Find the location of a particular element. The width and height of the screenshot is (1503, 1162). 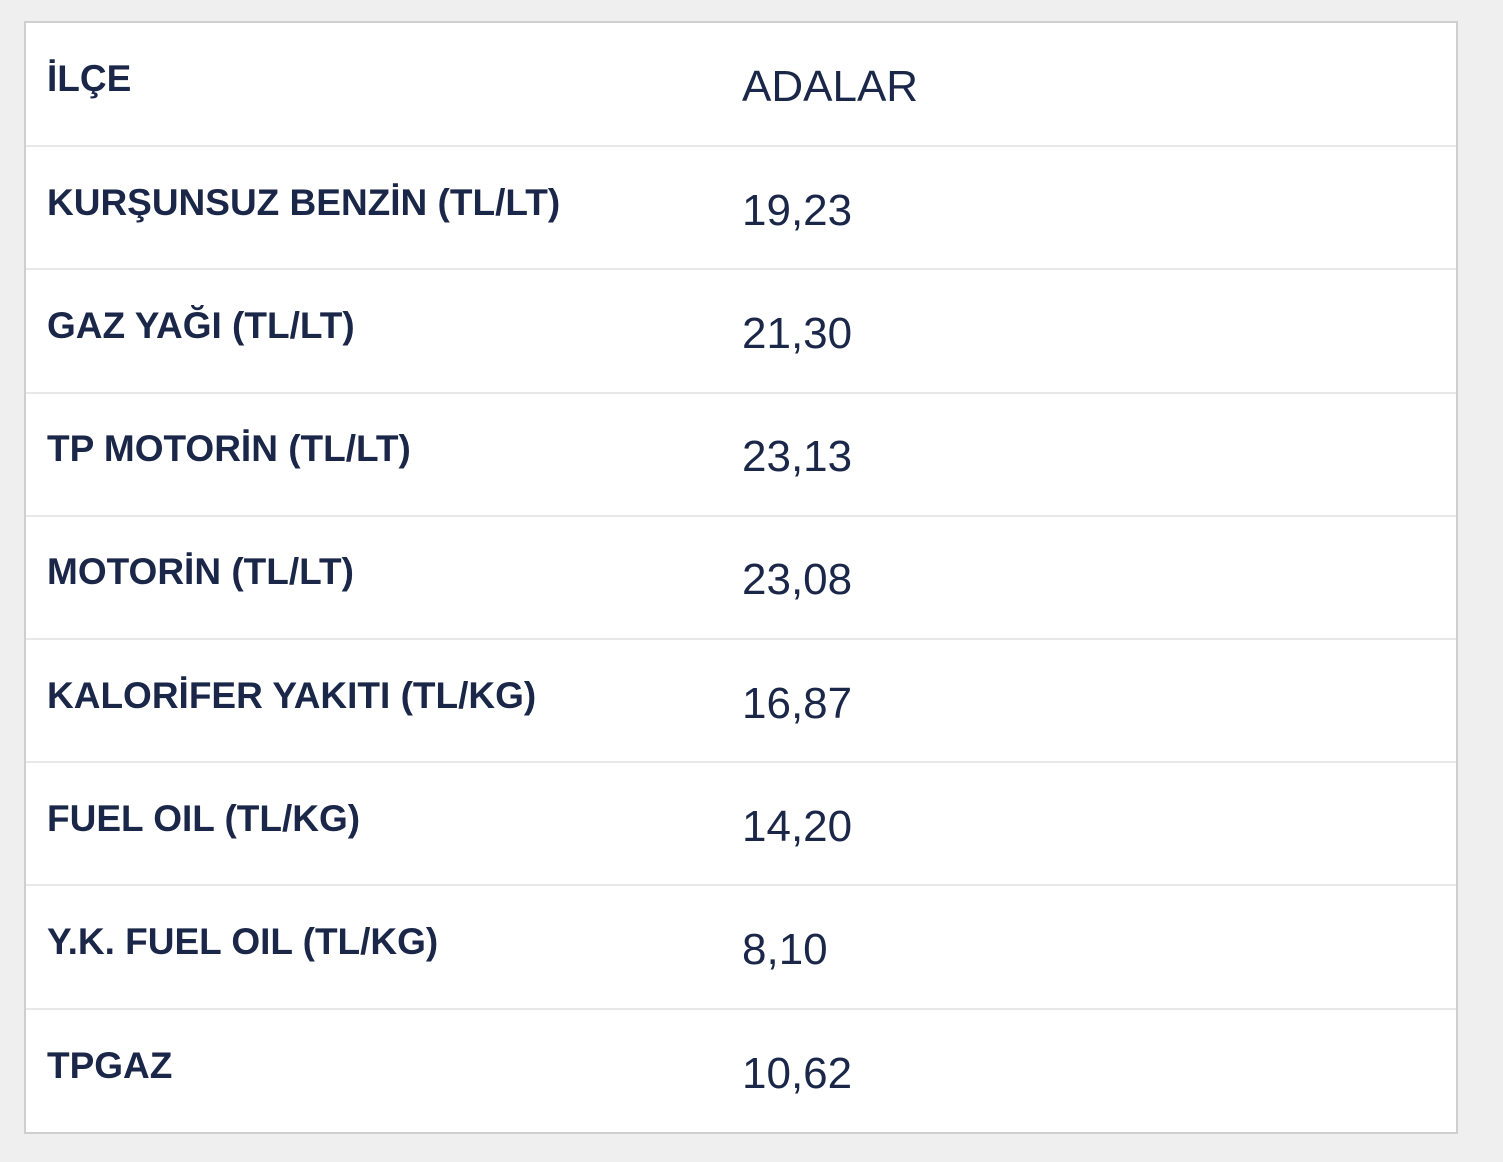

table-row: TP MOTORİN (TL/LT) 23,13 is located at coordinates (741, 453).